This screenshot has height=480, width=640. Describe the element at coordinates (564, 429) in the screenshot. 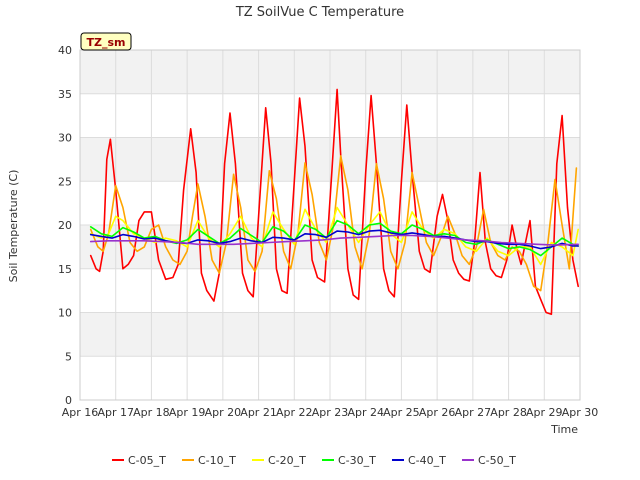

I see `x-axis-label: Time` at that location.